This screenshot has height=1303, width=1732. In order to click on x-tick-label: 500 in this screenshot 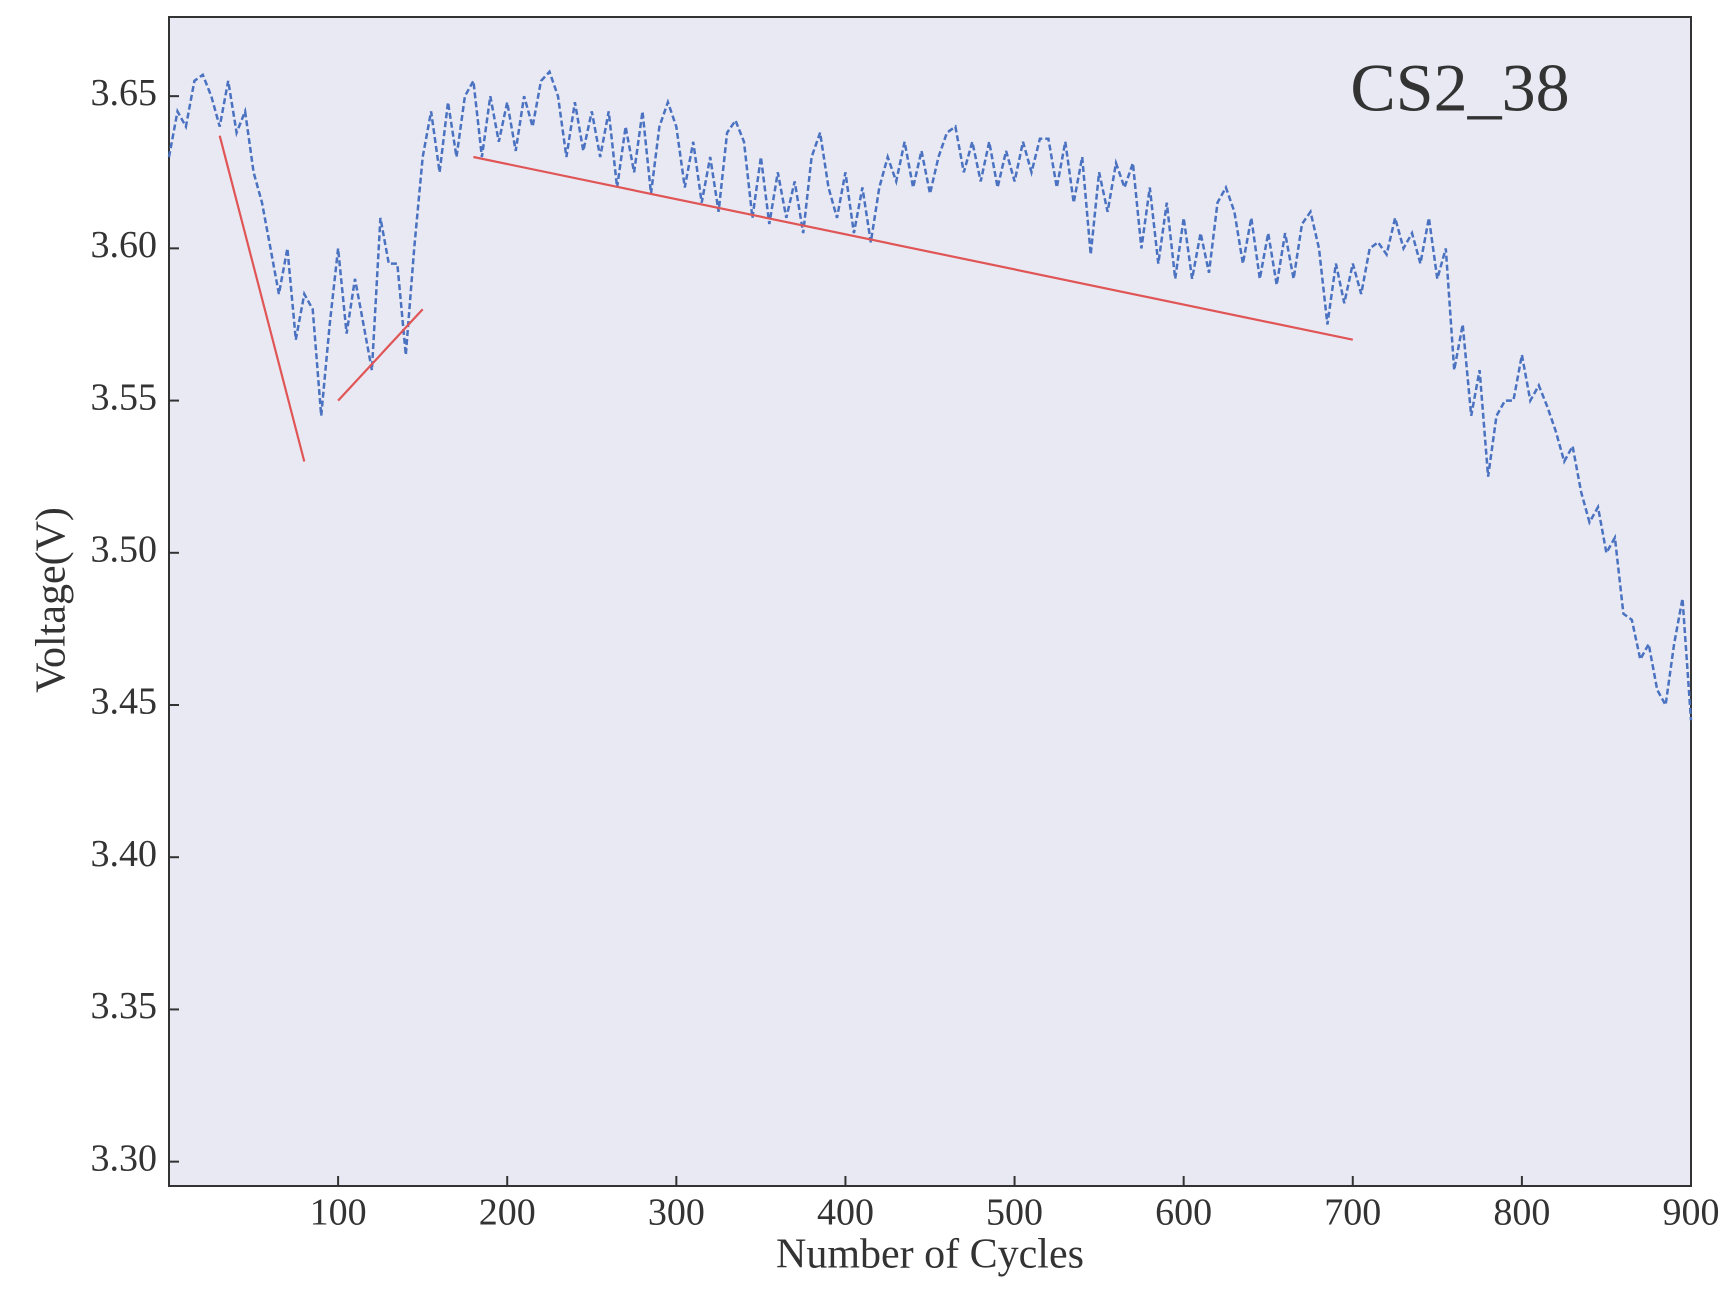, I will do `click(1014, 1213)`.